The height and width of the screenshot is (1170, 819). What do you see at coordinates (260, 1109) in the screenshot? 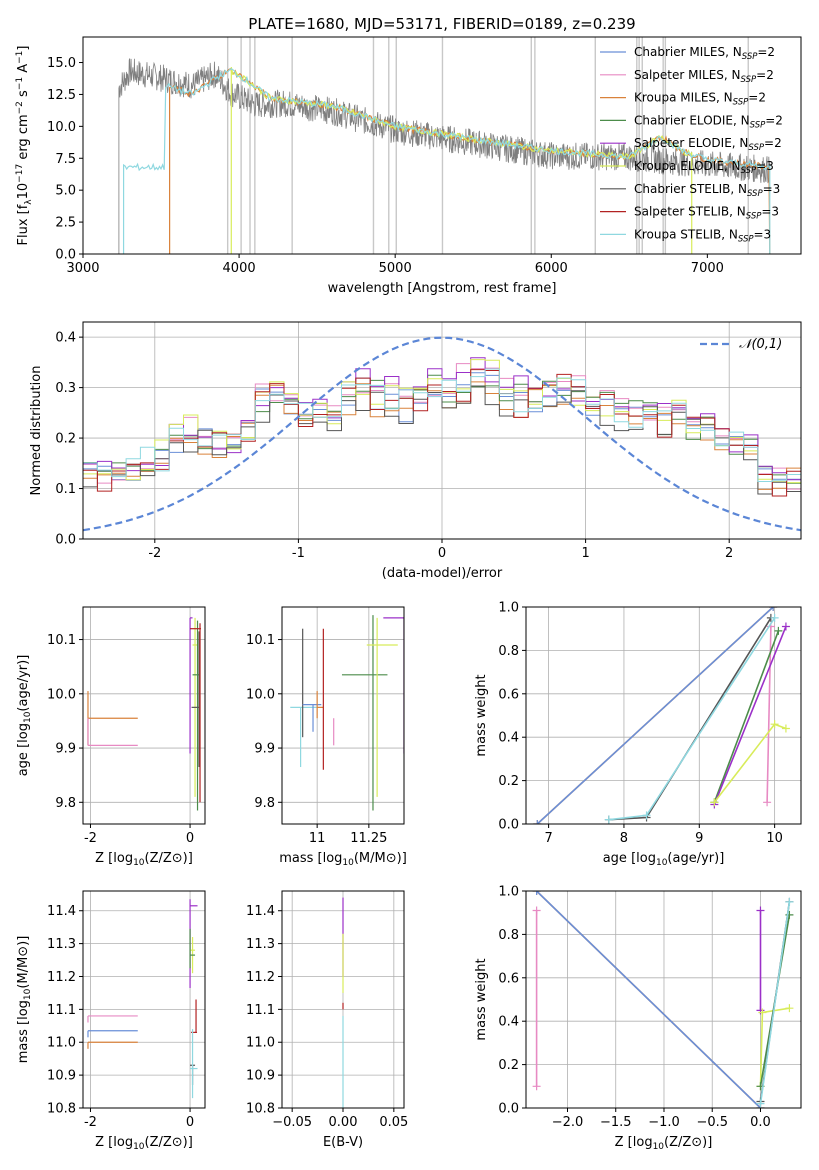
I see `y-tick-label: 10.8` at bounding box center [260, 1109].